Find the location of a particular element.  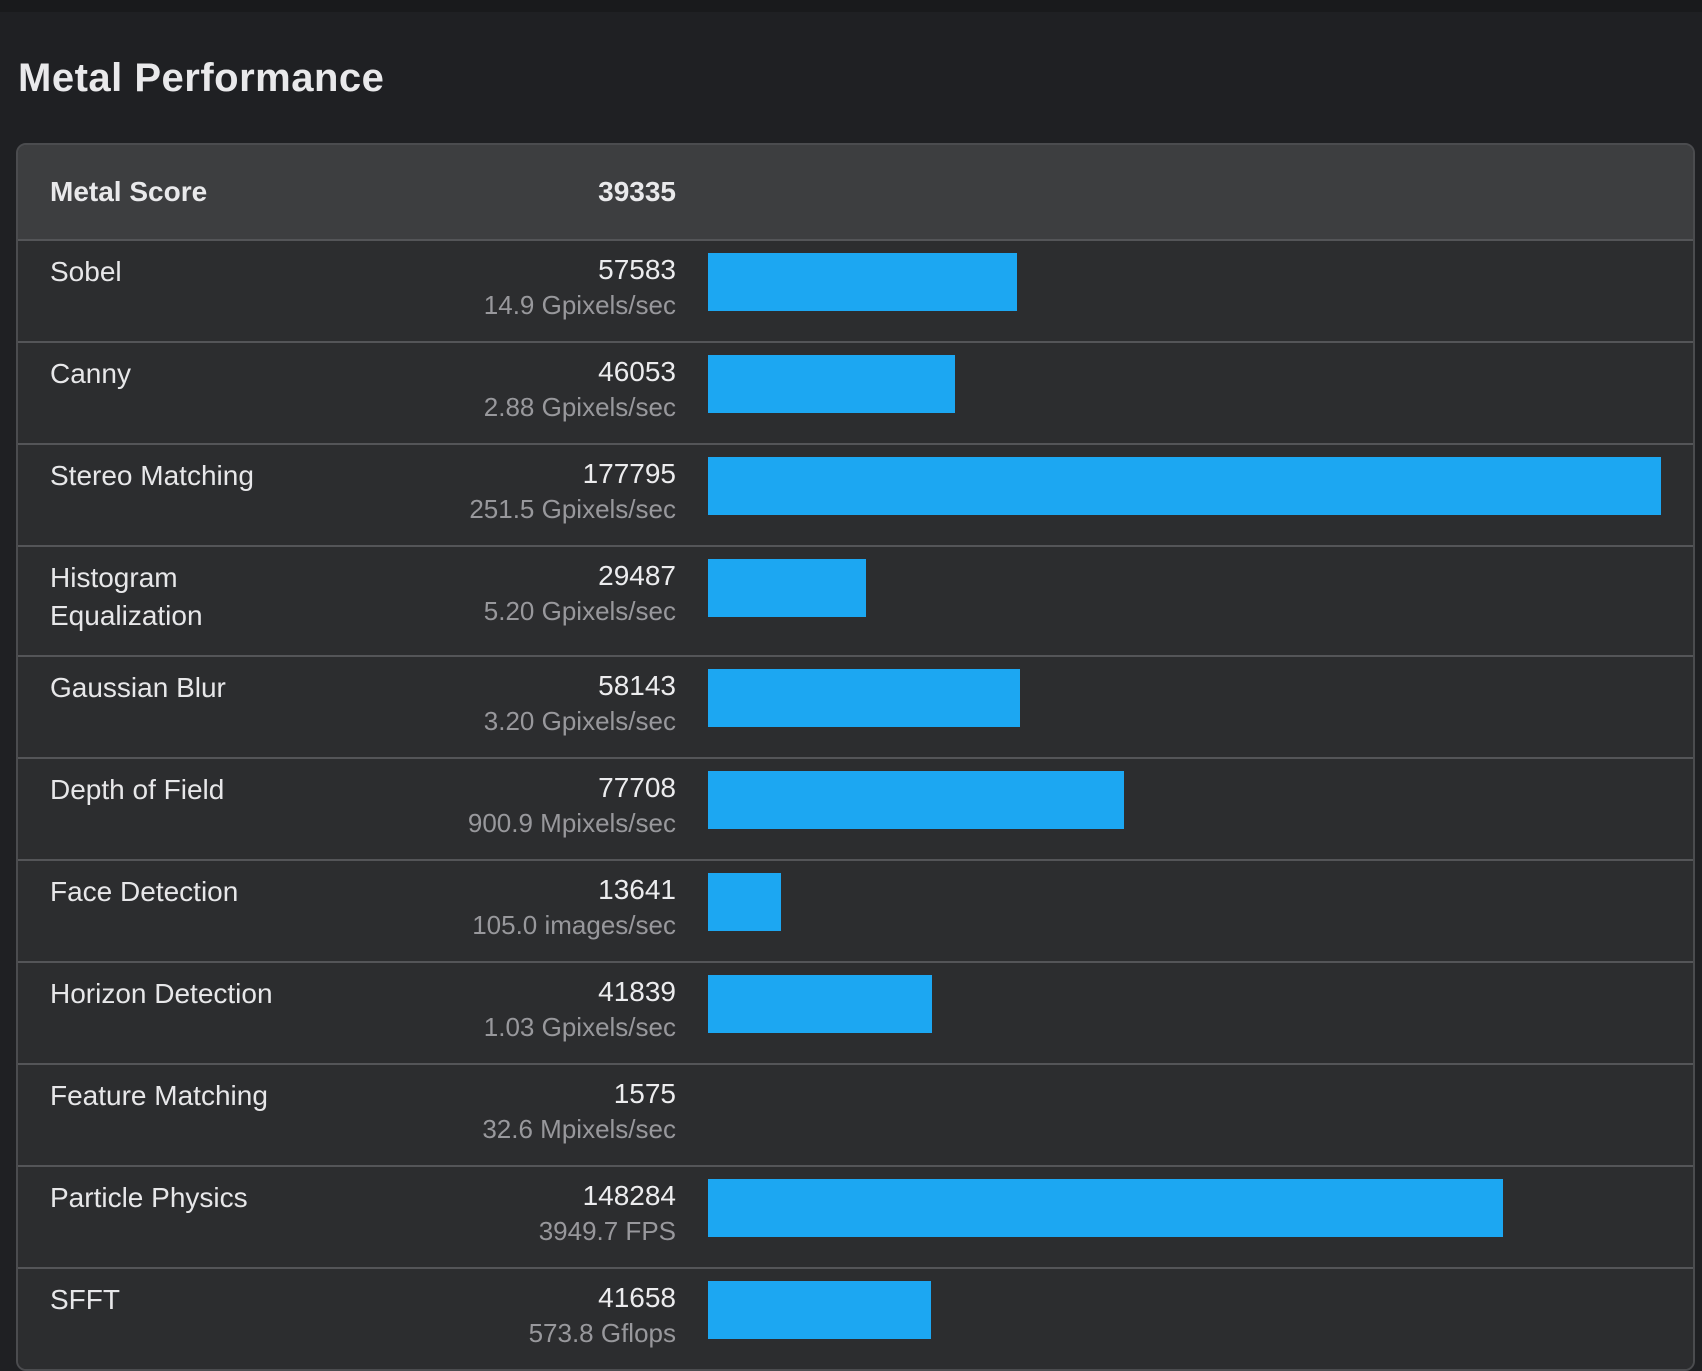

benchmark-values: 77708 900.9 Mpixels/sec is located at coordinates (493, 804).